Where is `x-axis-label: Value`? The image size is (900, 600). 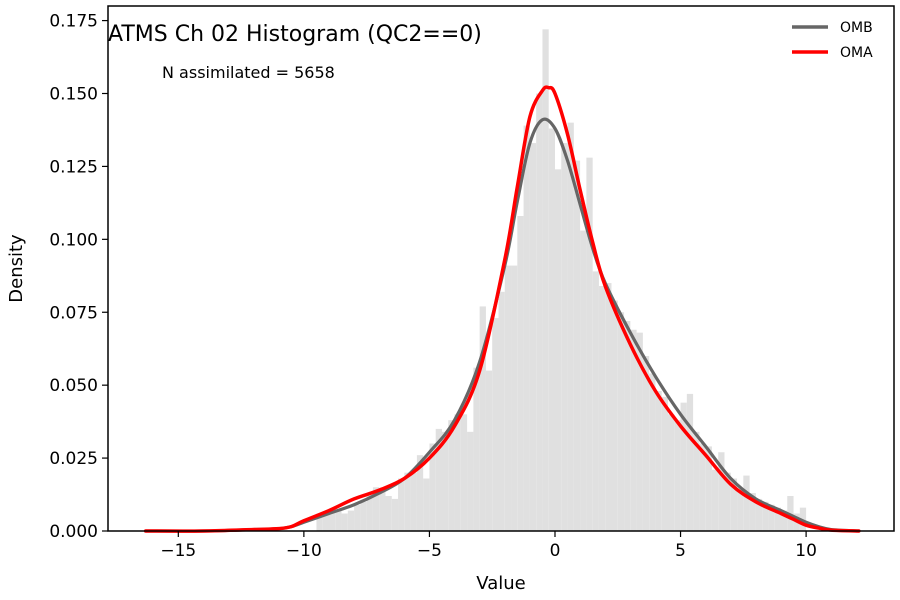 x-axis-label: Value is located at coordinates (500, 583).